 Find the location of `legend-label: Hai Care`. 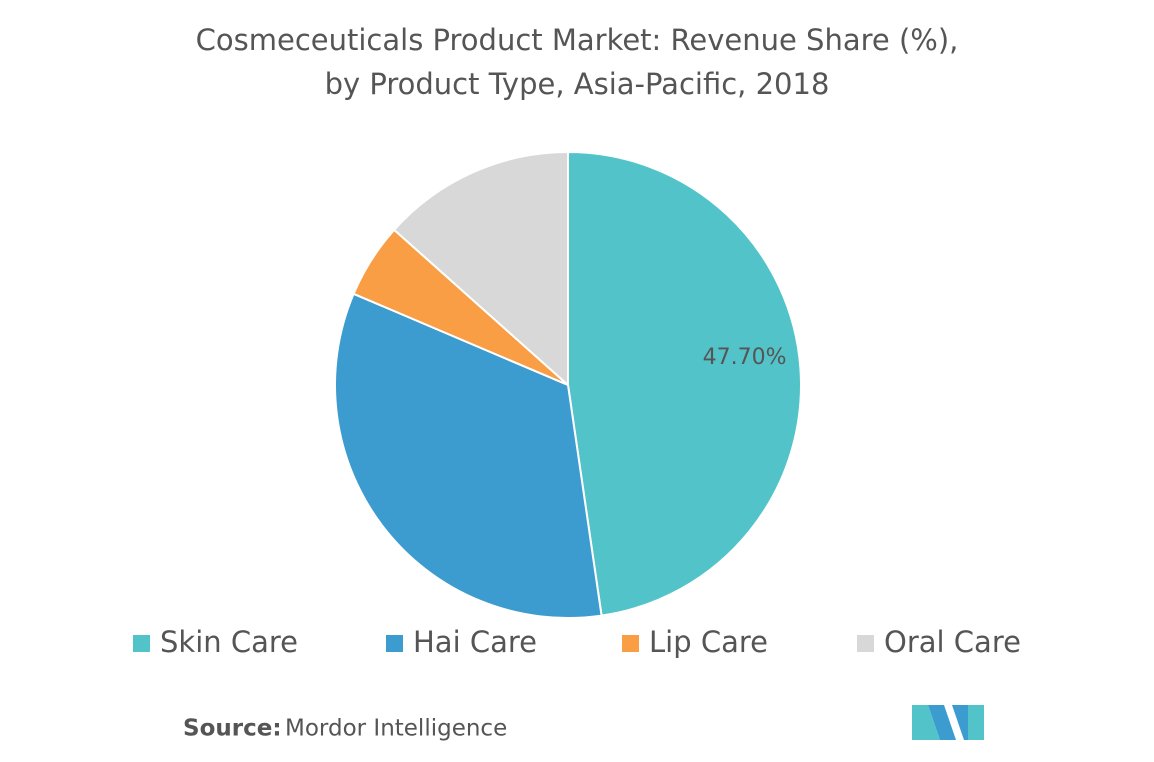

legend-label: Hai Care is located at coordinates (475, 642).